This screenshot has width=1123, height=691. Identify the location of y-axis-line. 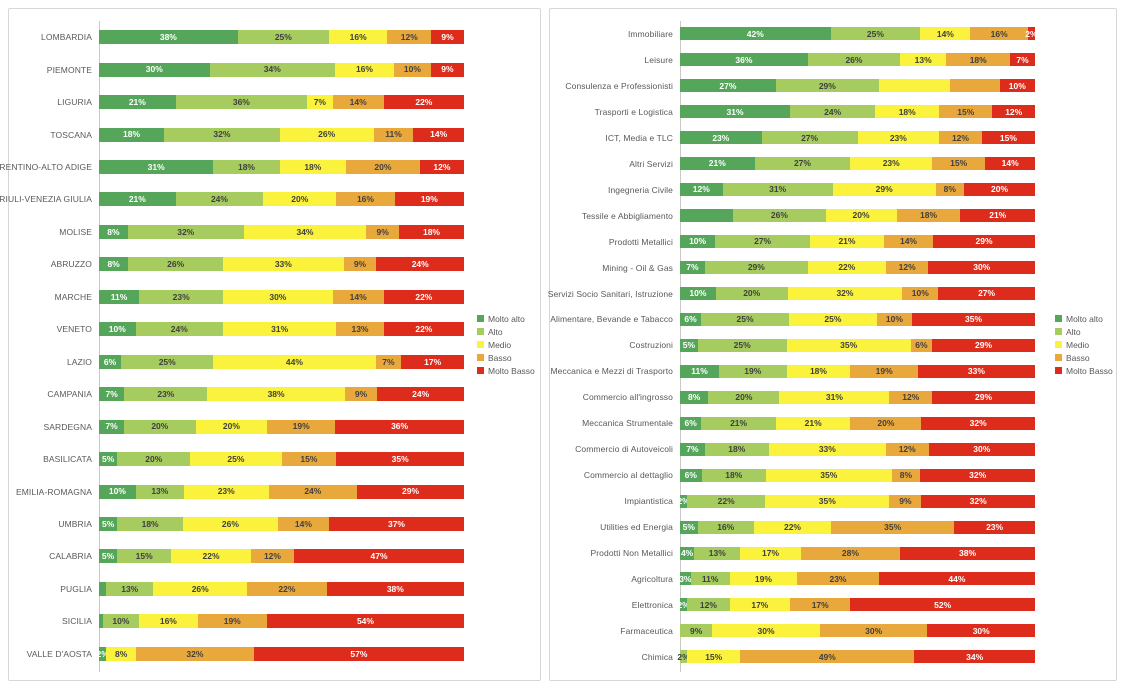
(99, 346).